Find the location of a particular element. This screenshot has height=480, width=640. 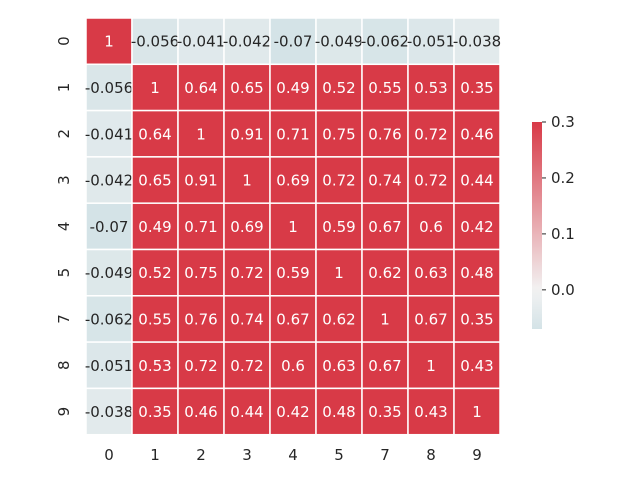

heatmap-cell-annotation: 0.52 is located at coordinates (154, 273).